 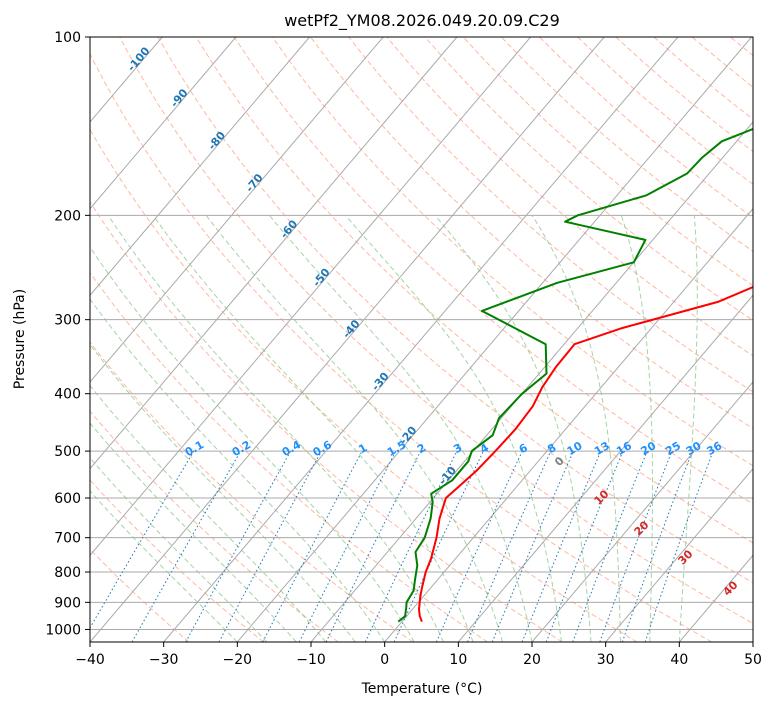 I want to click on chart-title: wetPf2_YM08.2026.049.20.09.C29, so click(x=422, y=21).